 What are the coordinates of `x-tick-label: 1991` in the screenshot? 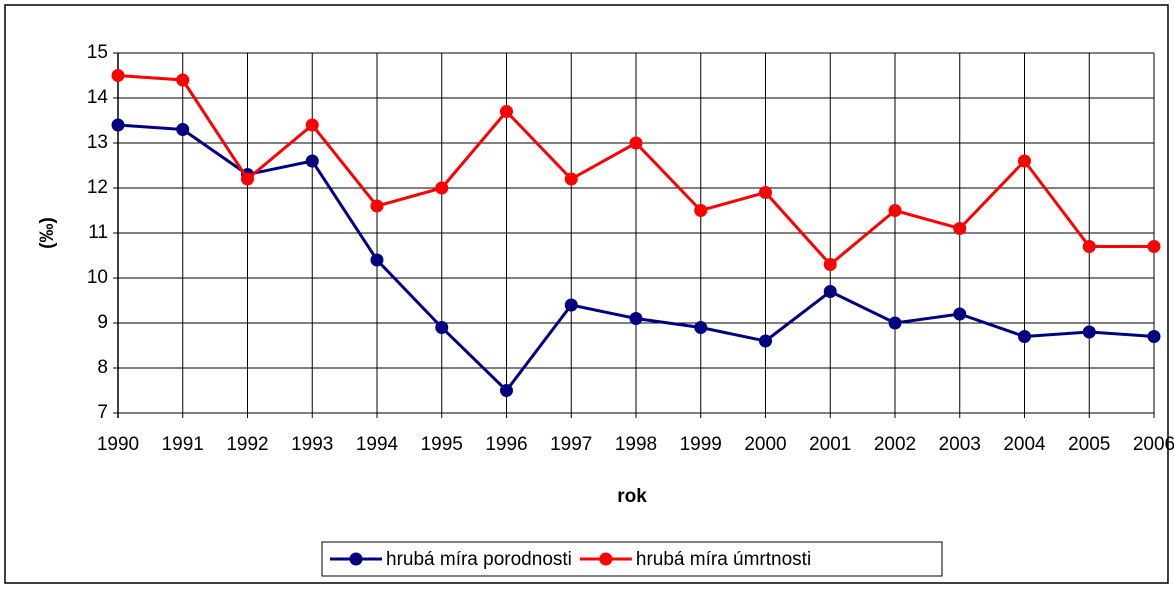 It's located at (183, 444).